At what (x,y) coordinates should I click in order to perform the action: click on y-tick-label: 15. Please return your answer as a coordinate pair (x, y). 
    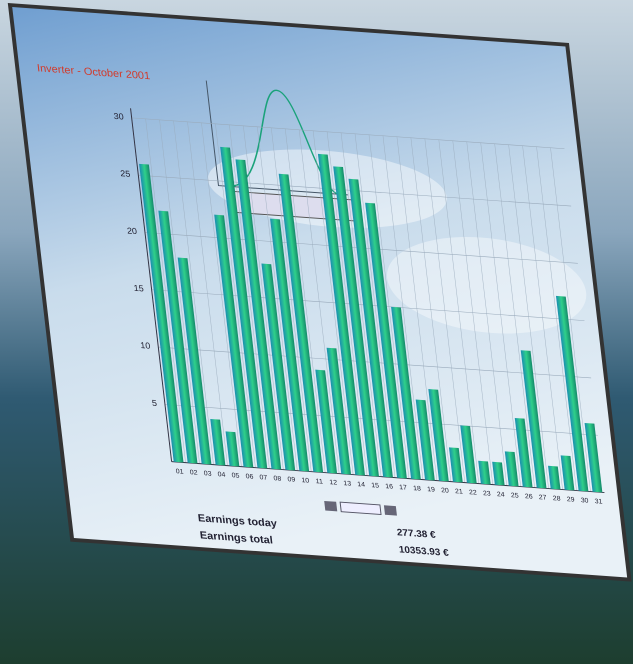
    Looking at the image, I should click on (138, 288).